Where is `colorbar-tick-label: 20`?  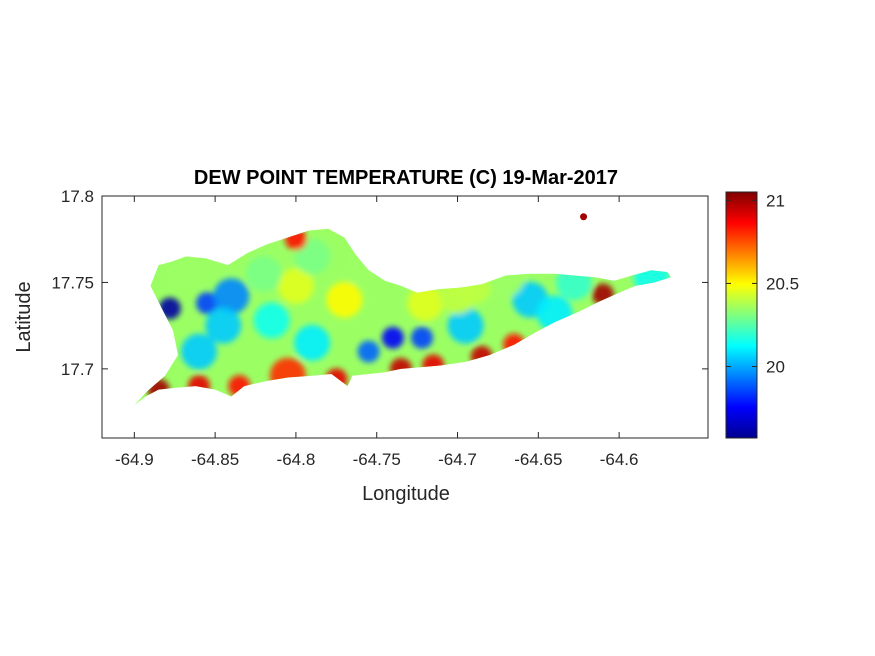
colorbar-tick-label: 20 is located at coordinates (775, 367).